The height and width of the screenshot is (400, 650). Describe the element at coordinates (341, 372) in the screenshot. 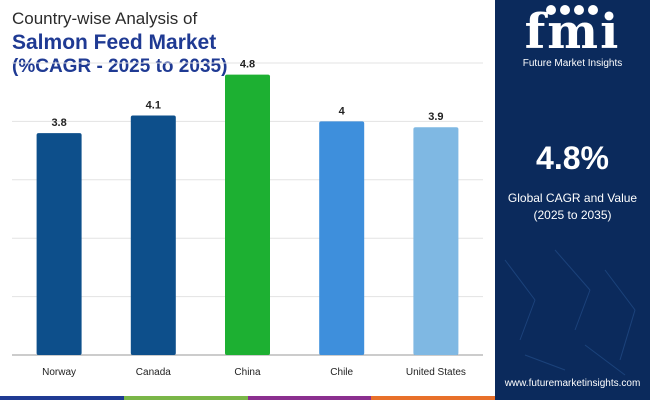

I see `x-tick-label: Chile` at that location.